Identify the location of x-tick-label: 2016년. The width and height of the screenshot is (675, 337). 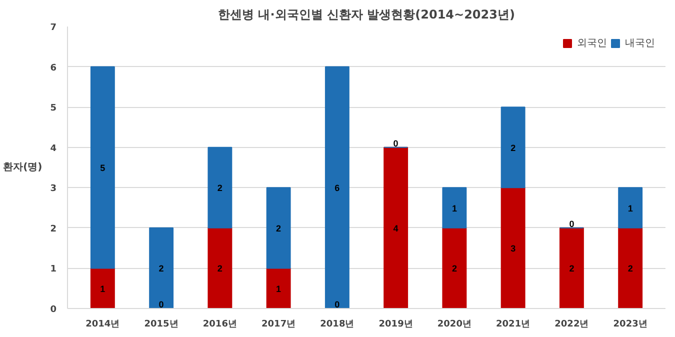
(219, 325).